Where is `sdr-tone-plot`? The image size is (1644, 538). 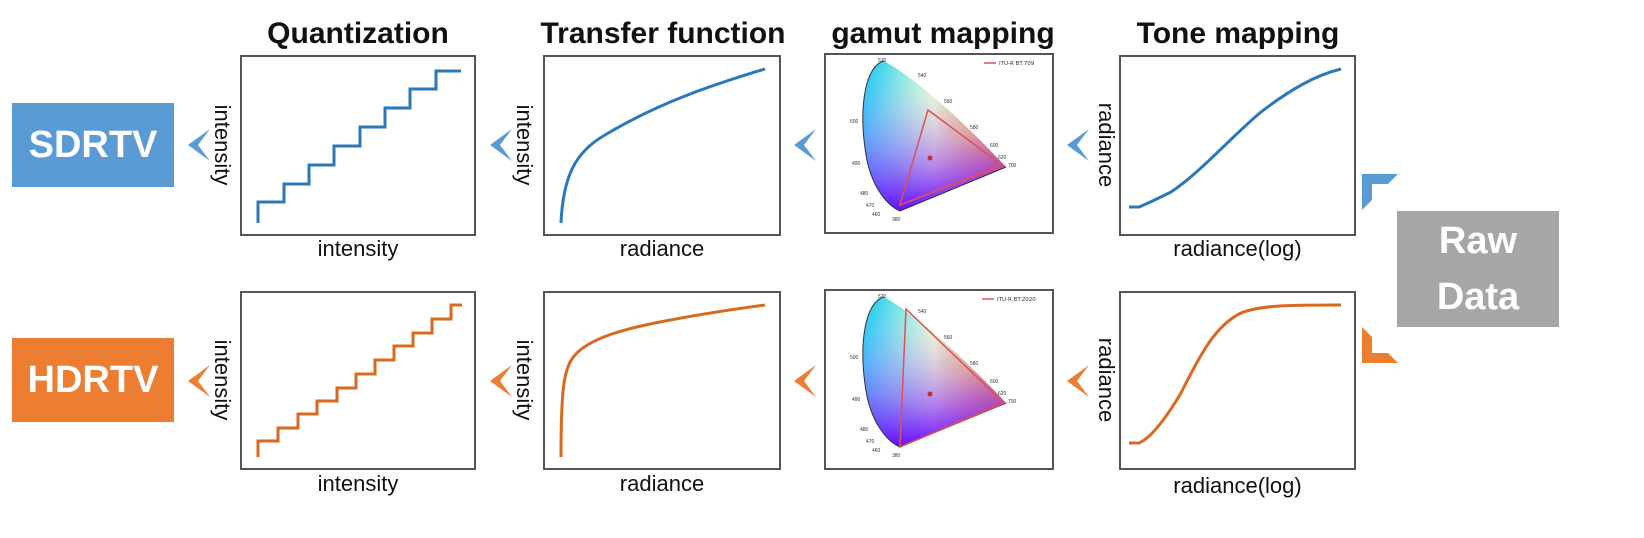 sdr-tone-plot is located at coordinates (1237, 145).